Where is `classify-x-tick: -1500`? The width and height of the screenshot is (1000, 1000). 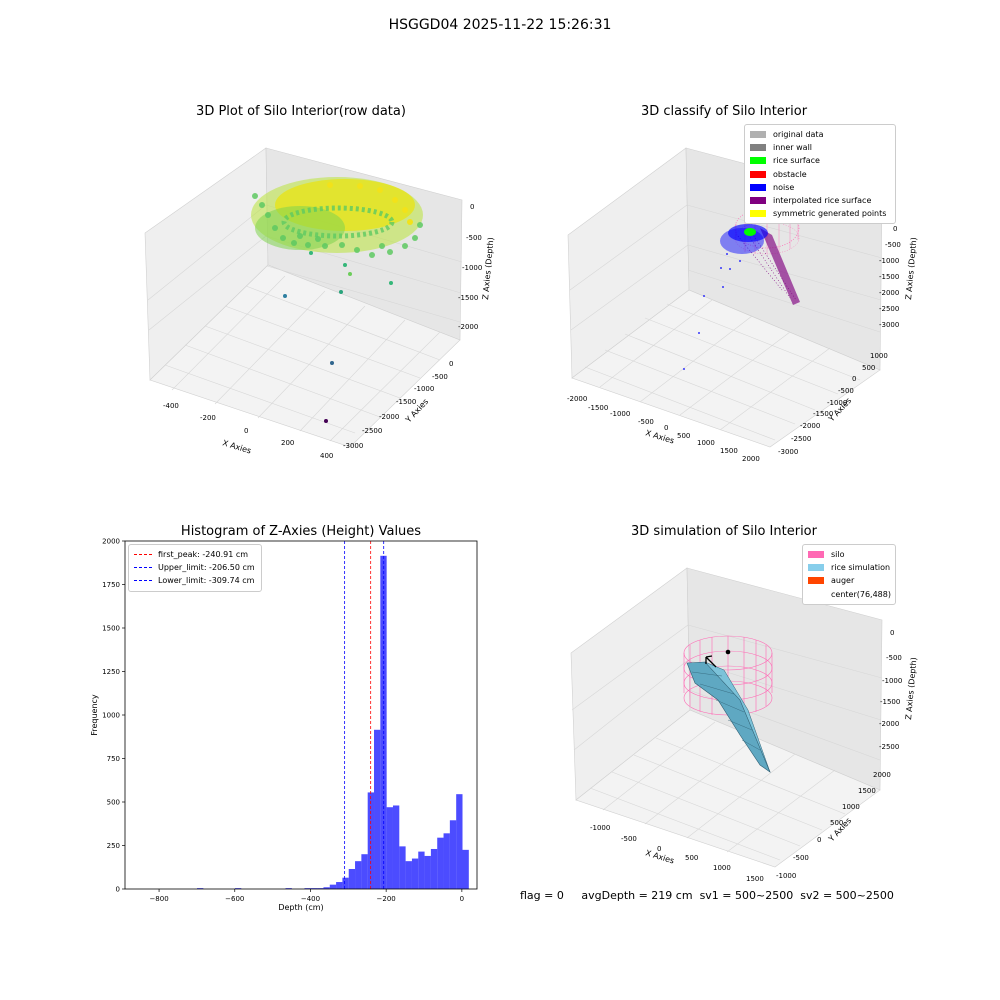
classify-x-tick: -1500 is located at coordinates (598, 408).